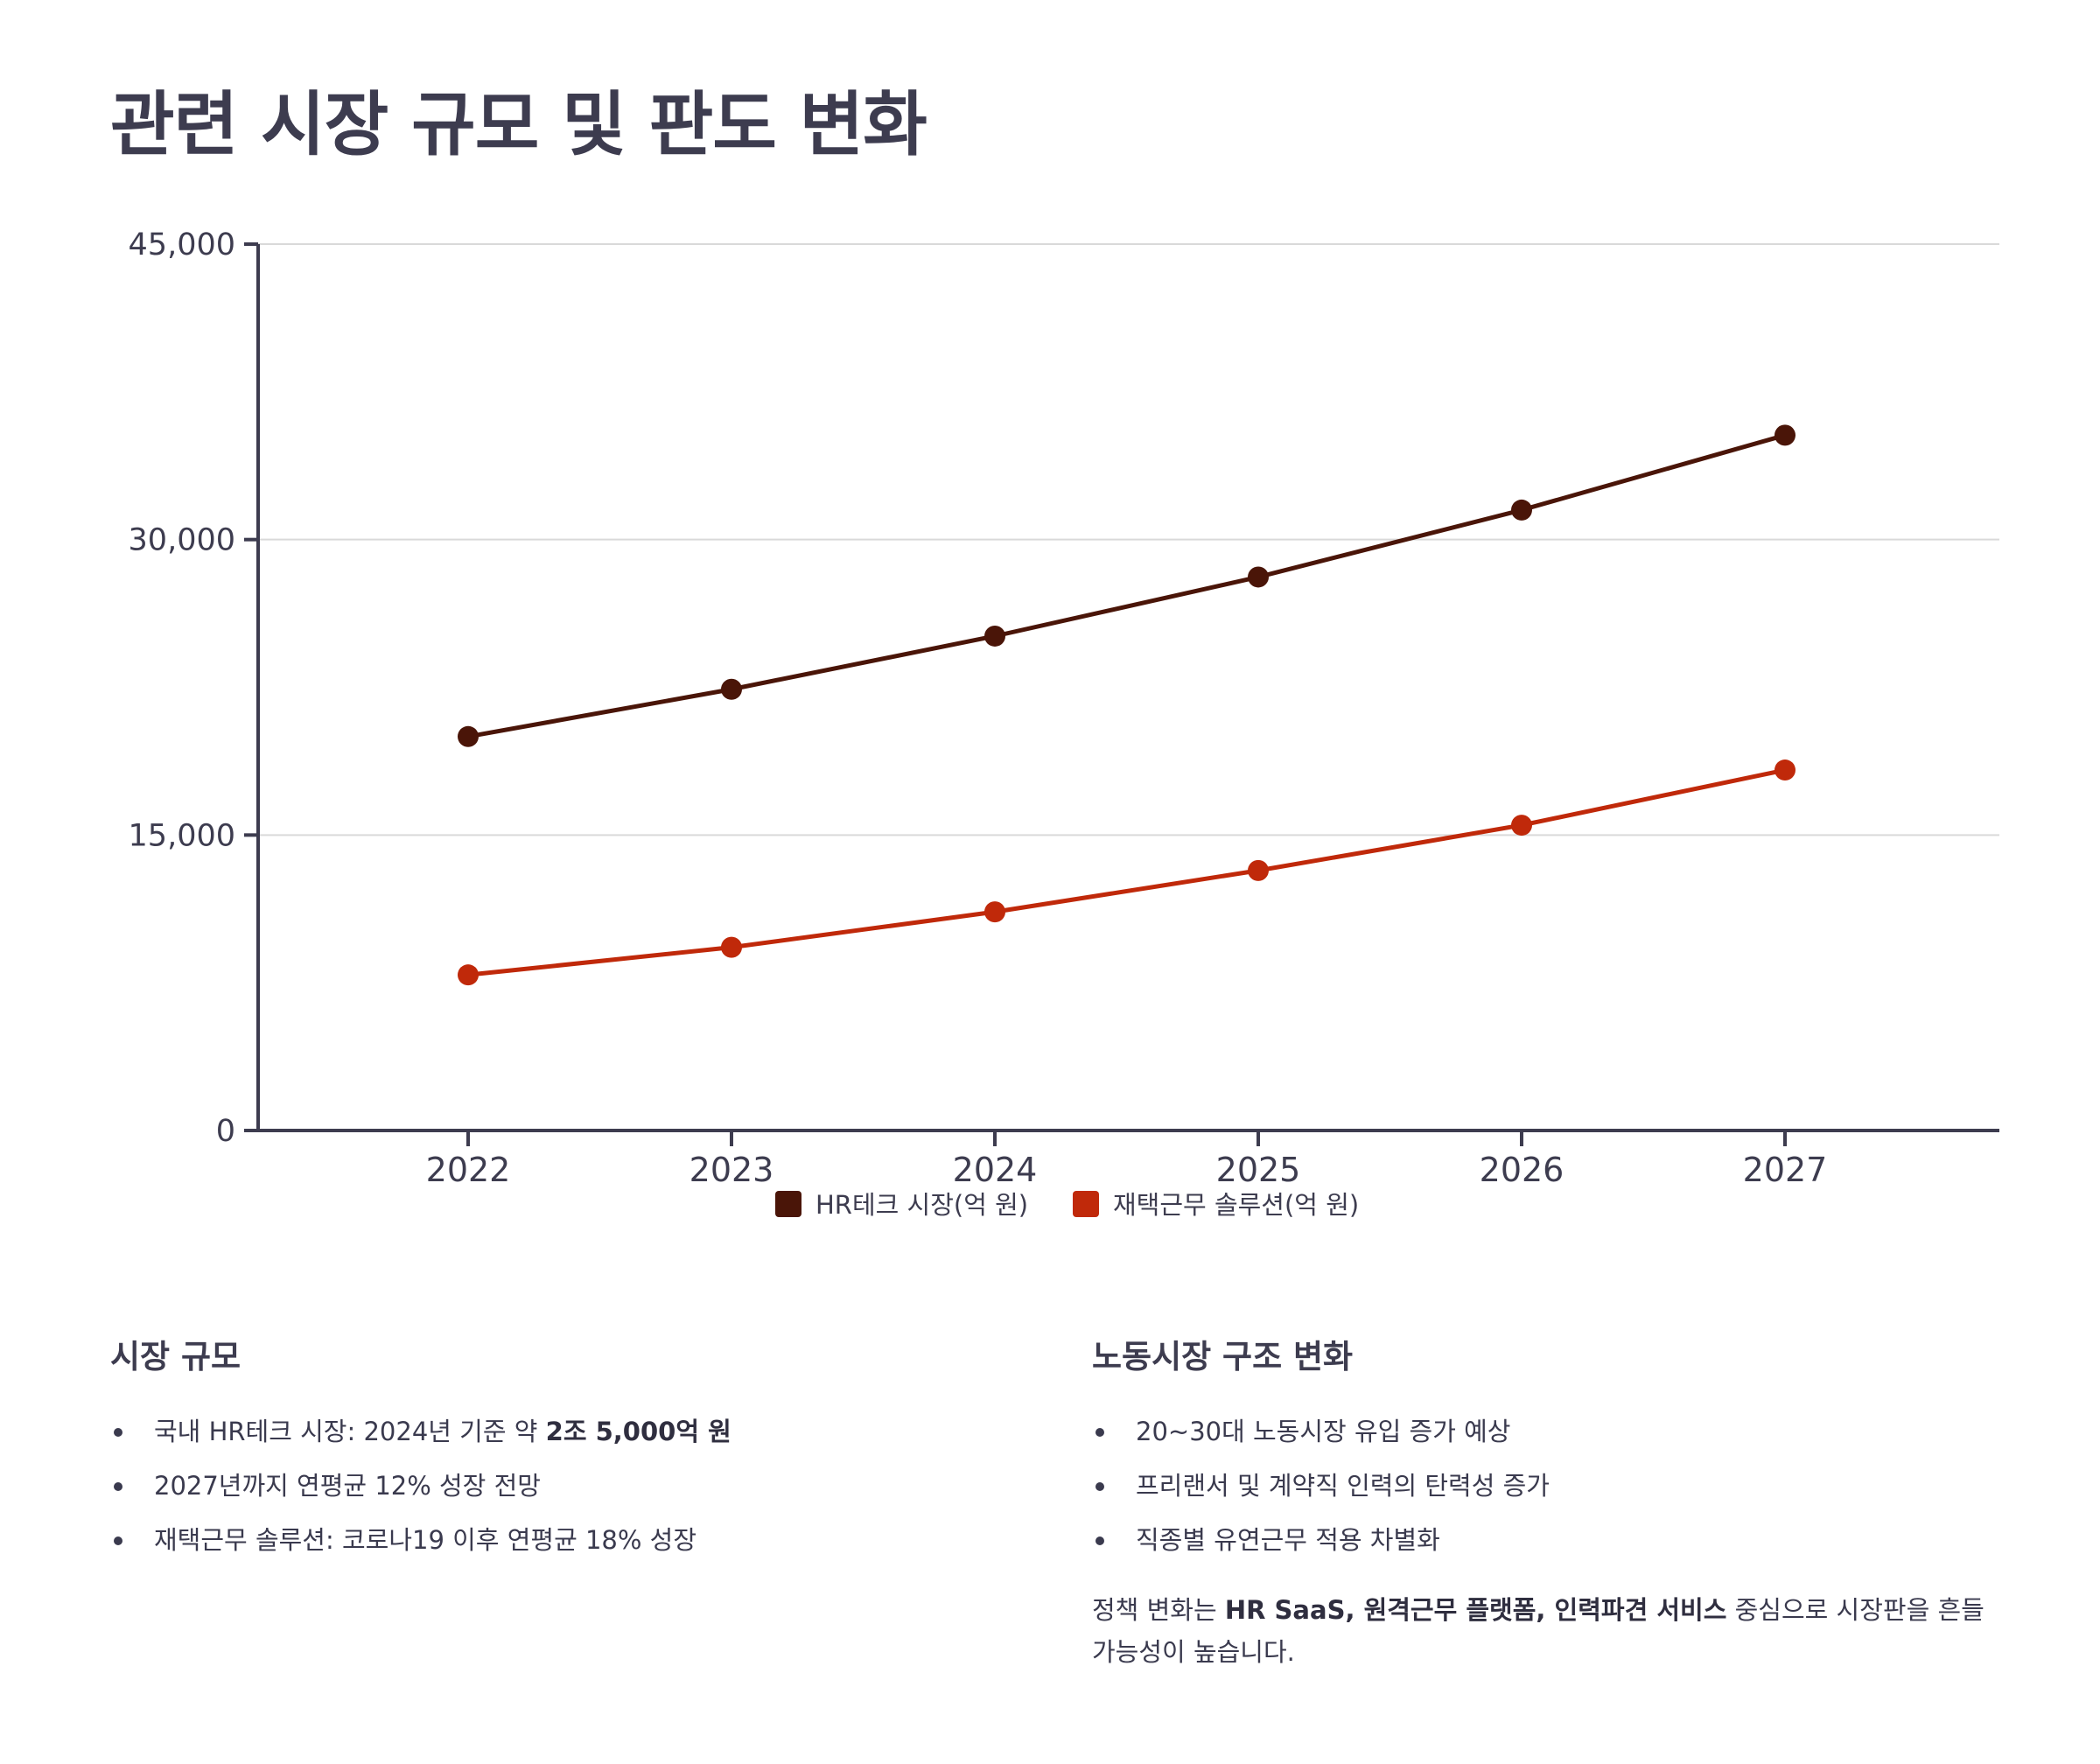 This screenshot has width=2100, height=1764. I want to click on list-item: 2027년까지 연평균 12% 성장 전망, so click(574, 1485).